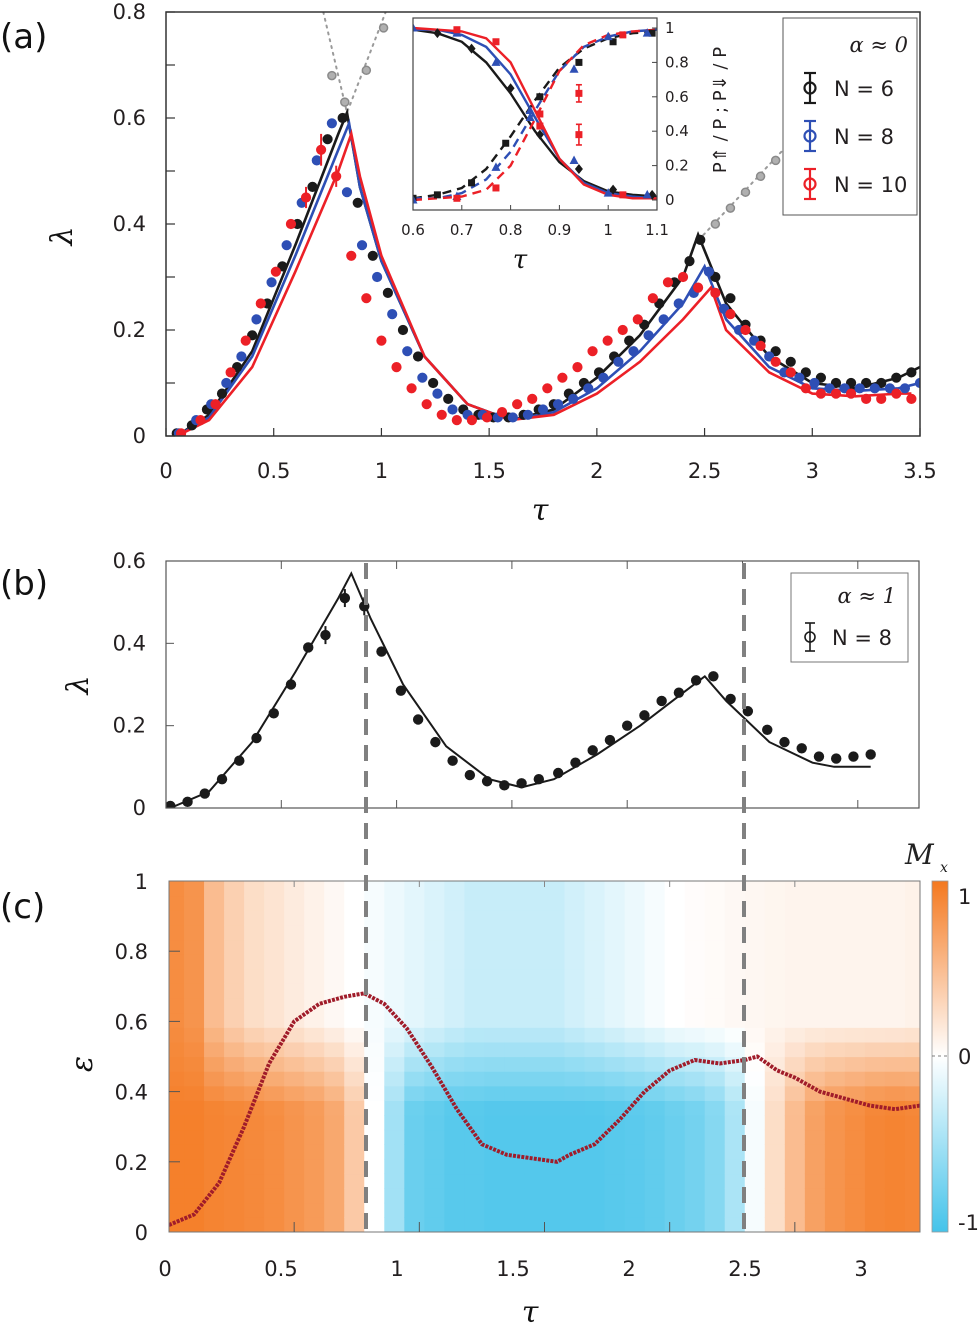 The height and width of the screenshot is (1336, 979). What do you see at coordinates (677, 97) in the screenshot?
I see `inset-y-tick-label: 0.6` at bounding box center [677, 97].